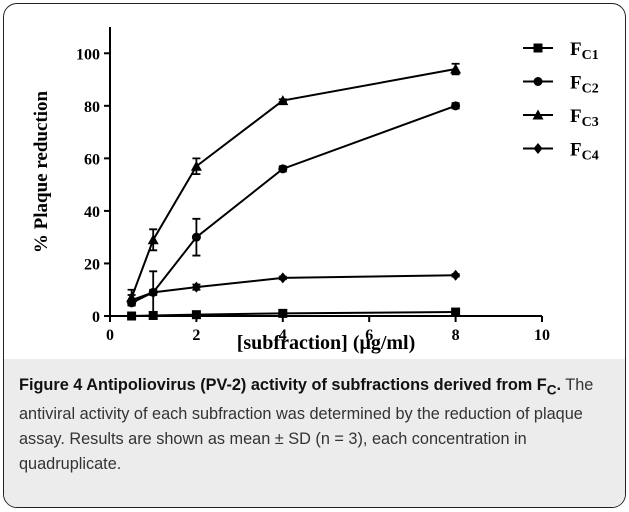 Image resolution: width=629 pixels, height=512 pixels. I want to click on x-tick-label: 4, so click(283, 335).